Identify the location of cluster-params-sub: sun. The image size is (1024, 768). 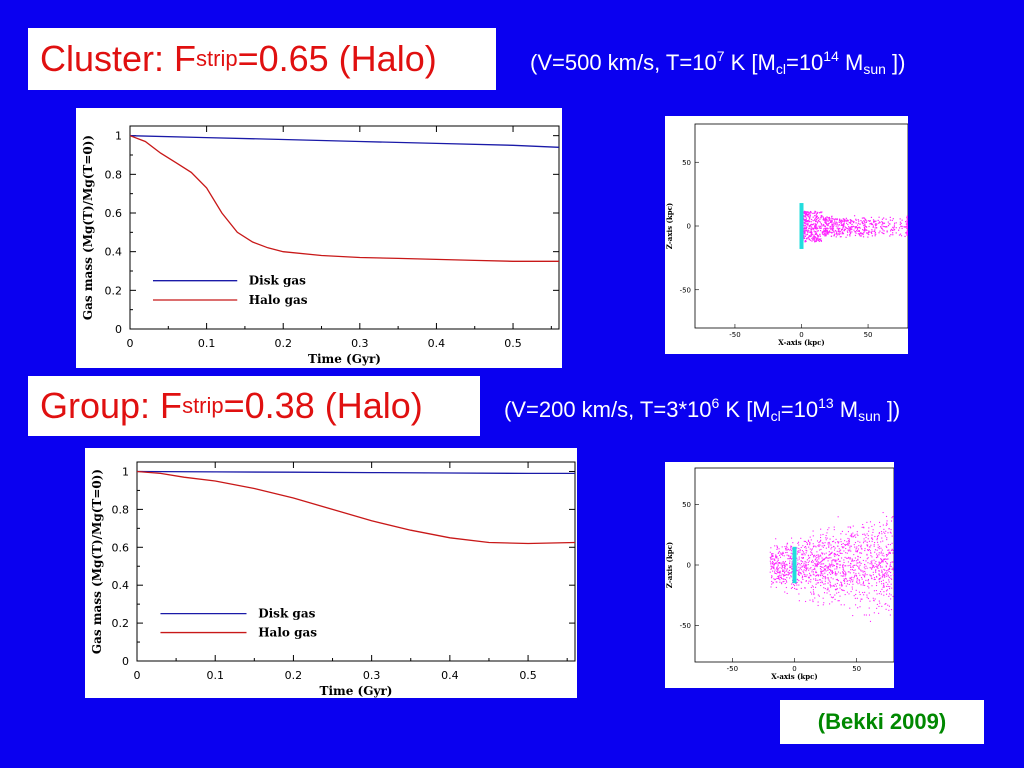
(874, 69).